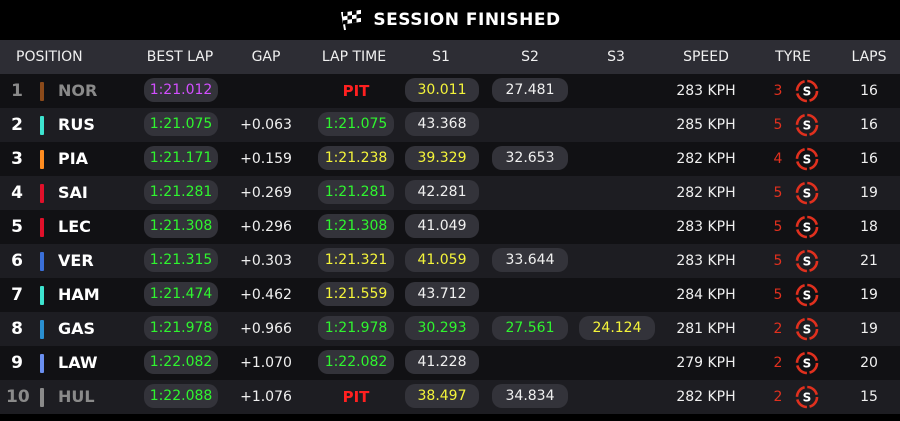 This screenshot has height=421, width=900. I want to click on col-s3: S3, so click(616, 57).